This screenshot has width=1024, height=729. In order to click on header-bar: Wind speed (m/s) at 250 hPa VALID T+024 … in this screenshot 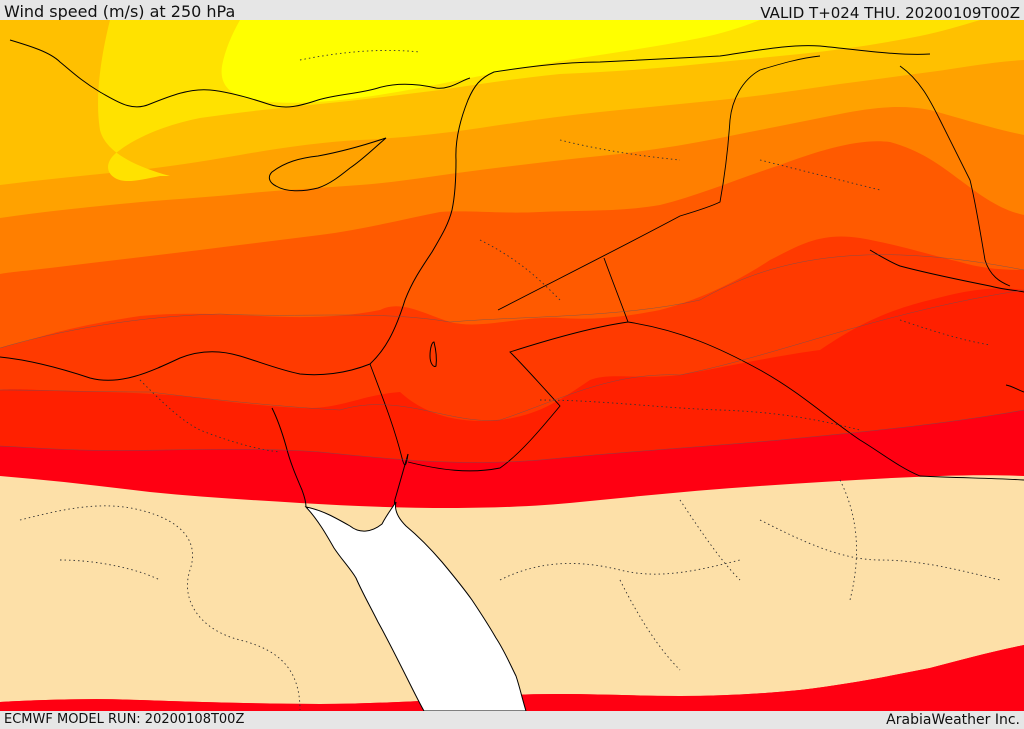, I will do `click(512, 11)`.